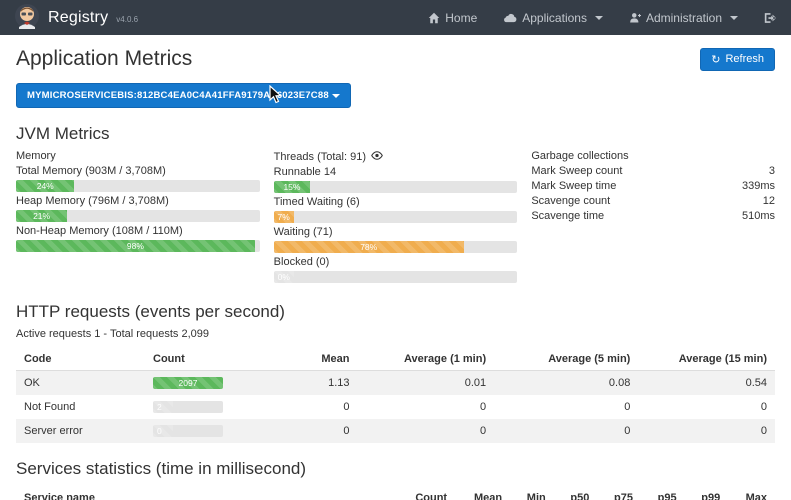  What do you see at coordinates (53, 431) in the screenshot?
I see `cell-code: Server error` at bounding box center [53, 431].